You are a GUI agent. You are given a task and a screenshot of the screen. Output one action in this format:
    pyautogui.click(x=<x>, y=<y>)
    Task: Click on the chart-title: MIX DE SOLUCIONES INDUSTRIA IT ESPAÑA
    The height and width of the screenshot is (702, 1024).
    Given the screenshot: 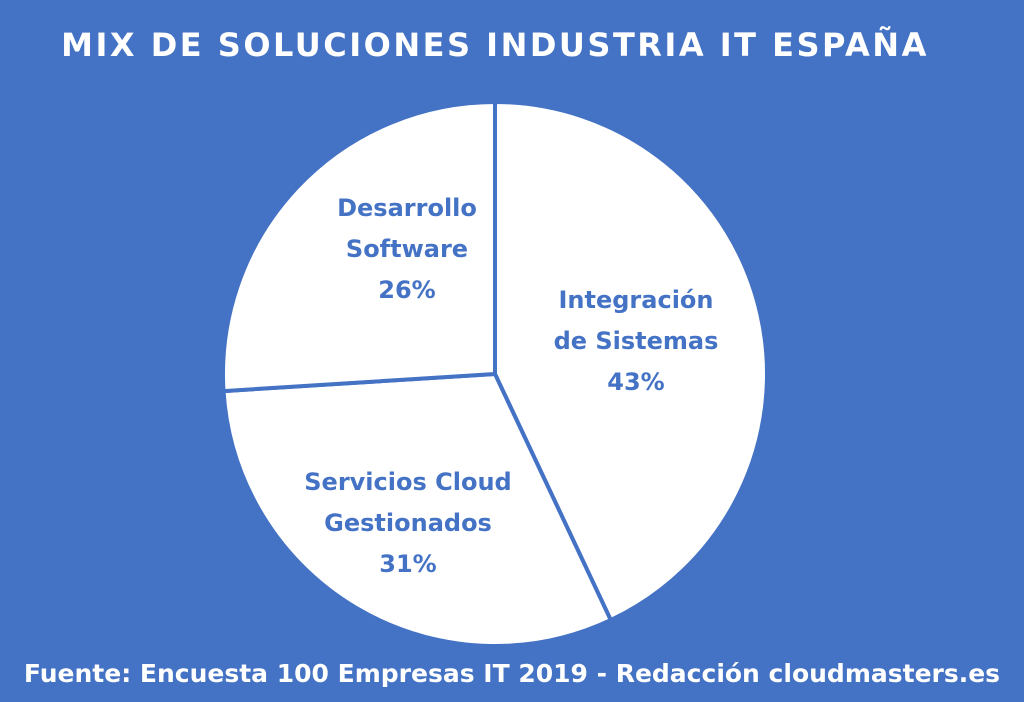 What is the action you would take?
    pyautogui.click(x=495, y=45)
    